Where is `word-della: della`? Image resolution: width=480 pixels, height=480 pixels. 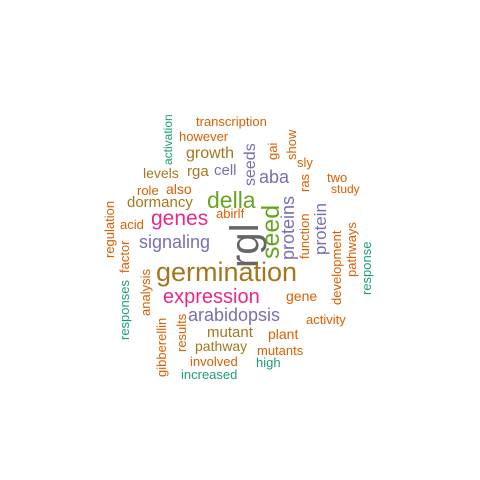 word-della: della is located at coordinates (231, 200).